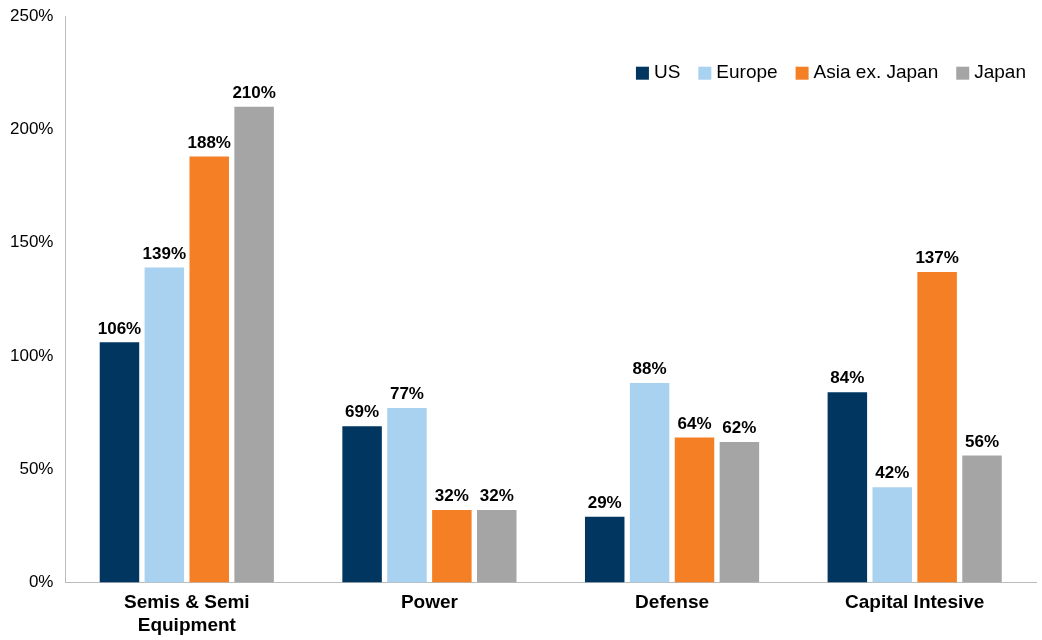 Image resolution: width=1042 pixels, height=640 pixels. I want to click on data-label: 77%, so click(406, 394).